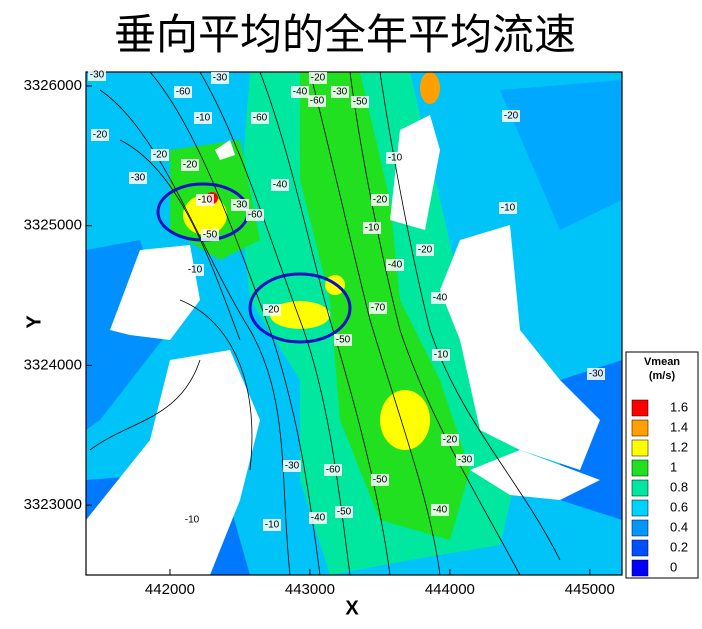 Image resolution: width=702 pixels, height=629 pixels. Describe the element at coordinates (679, 446) in the screenshot. I see `colorbar-label: 1.2` at that location.